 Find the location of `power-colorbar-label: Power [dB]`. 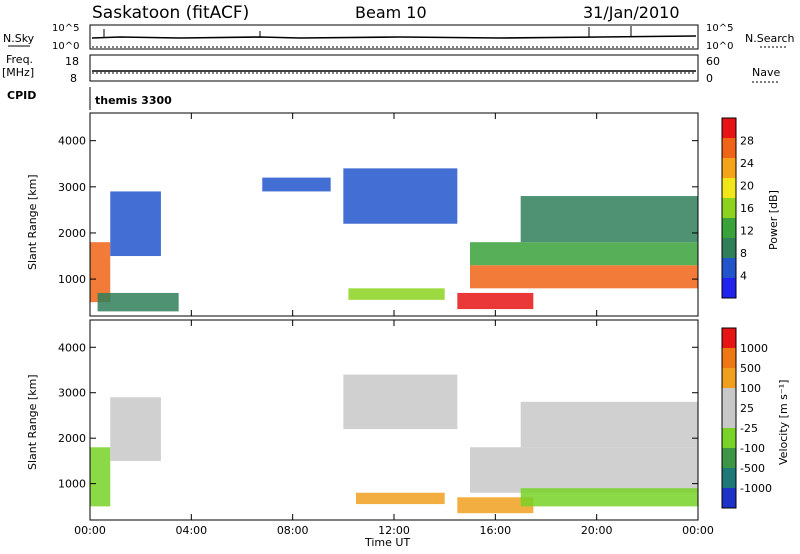

power-colorbar-label: Power [dB] is located at coordinates (773, 220).